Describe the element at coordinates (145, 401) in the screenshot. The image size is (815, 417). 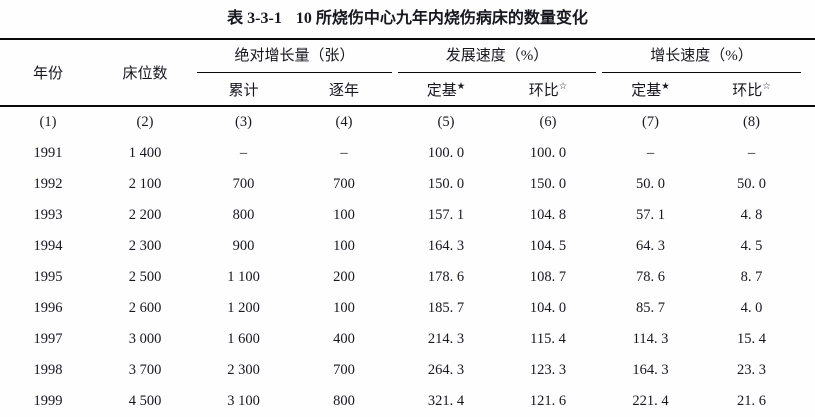
I see `value-cell: 4 500` at that location.